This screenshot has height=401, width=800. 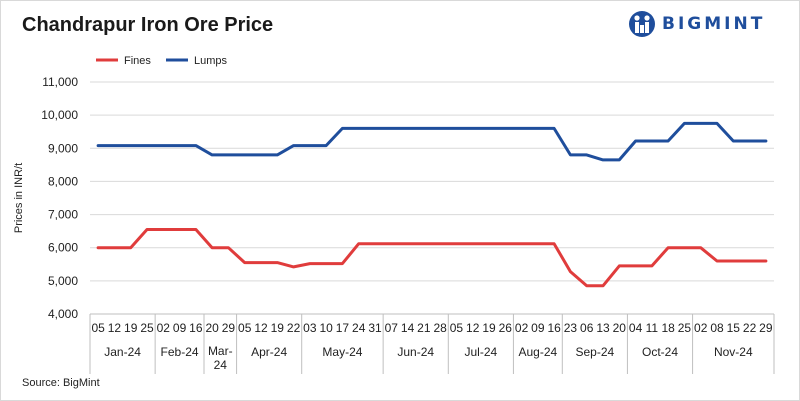 What do you see at coordinates (717, 328) in the screenshot?
I see `x-tick-label: 08` at bounding box center [717, 328].